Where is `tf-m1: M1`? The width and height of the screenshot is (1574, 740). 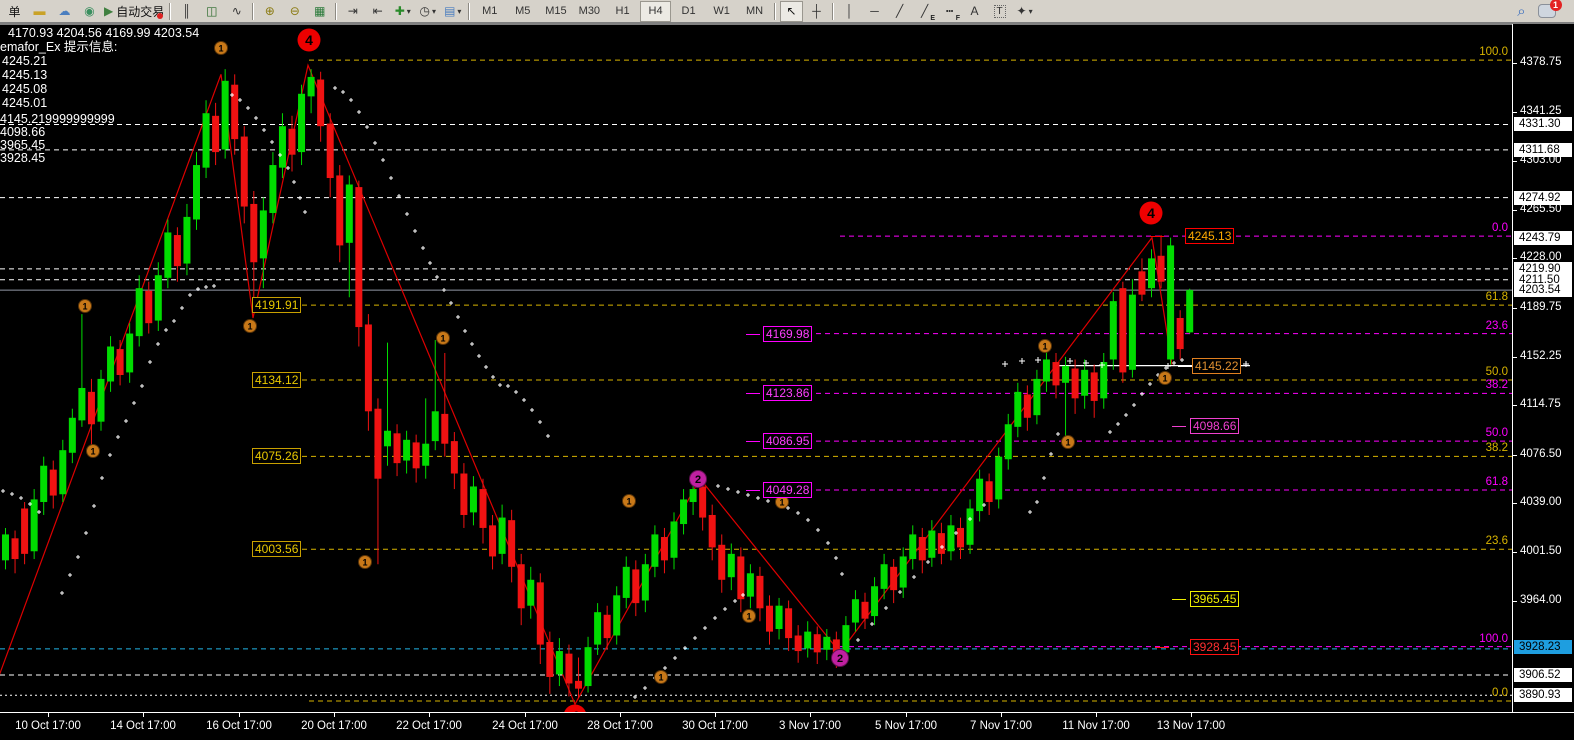
tf-m1: M1 is located at coordinates (490, 11).